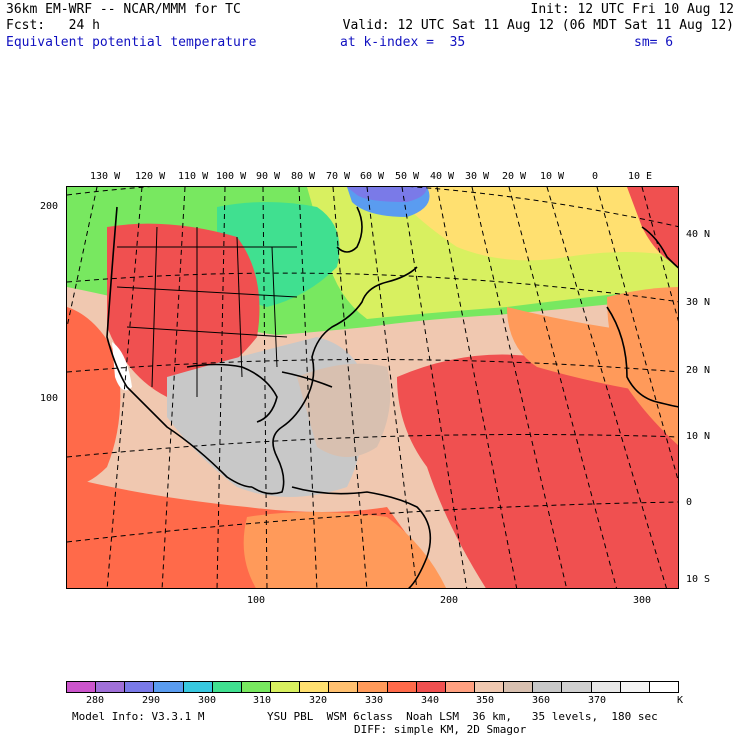  What do you see at coordinates (698, 579) in the screenshot?
I see `lat-label: 10 S` at bounding box center [698, 579].